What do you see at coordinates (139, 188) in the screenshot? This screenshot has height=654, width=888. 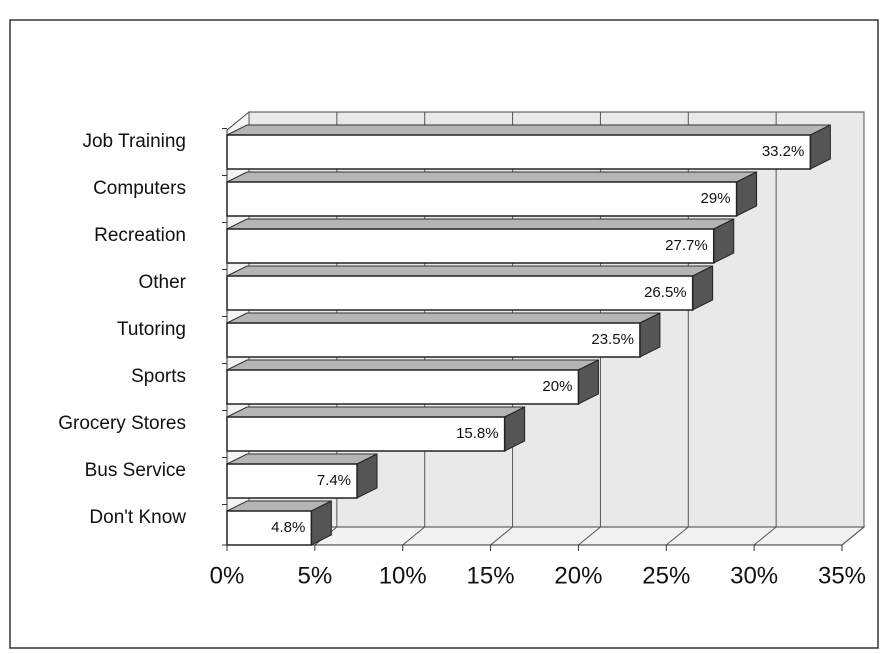 I see `y-tick-label: Computers` at bounding box center [139, 188].